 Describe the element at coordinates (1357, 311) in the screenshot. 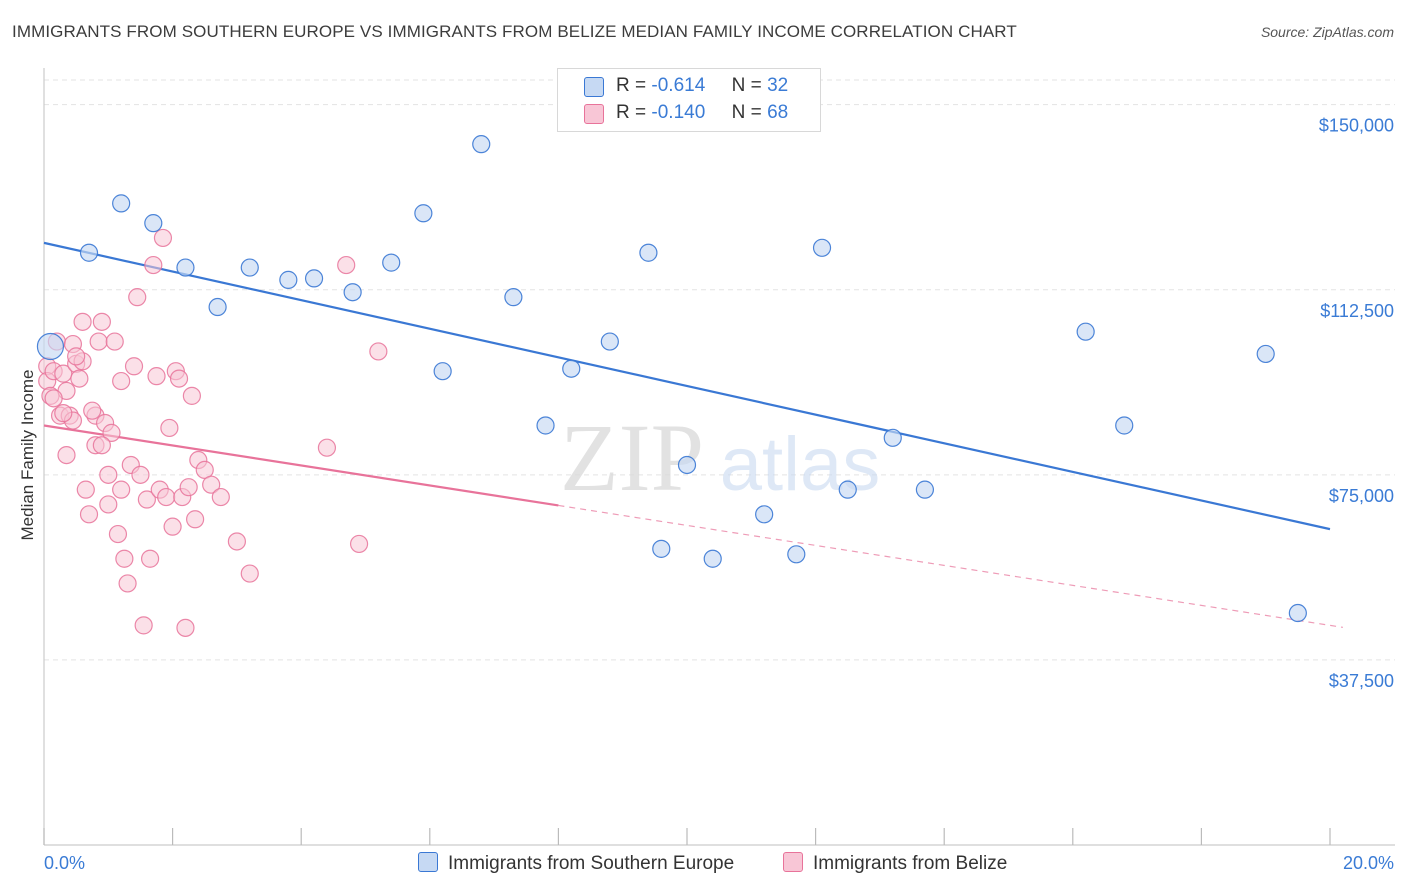

I see `y-tick-label: $112,500` at that location.